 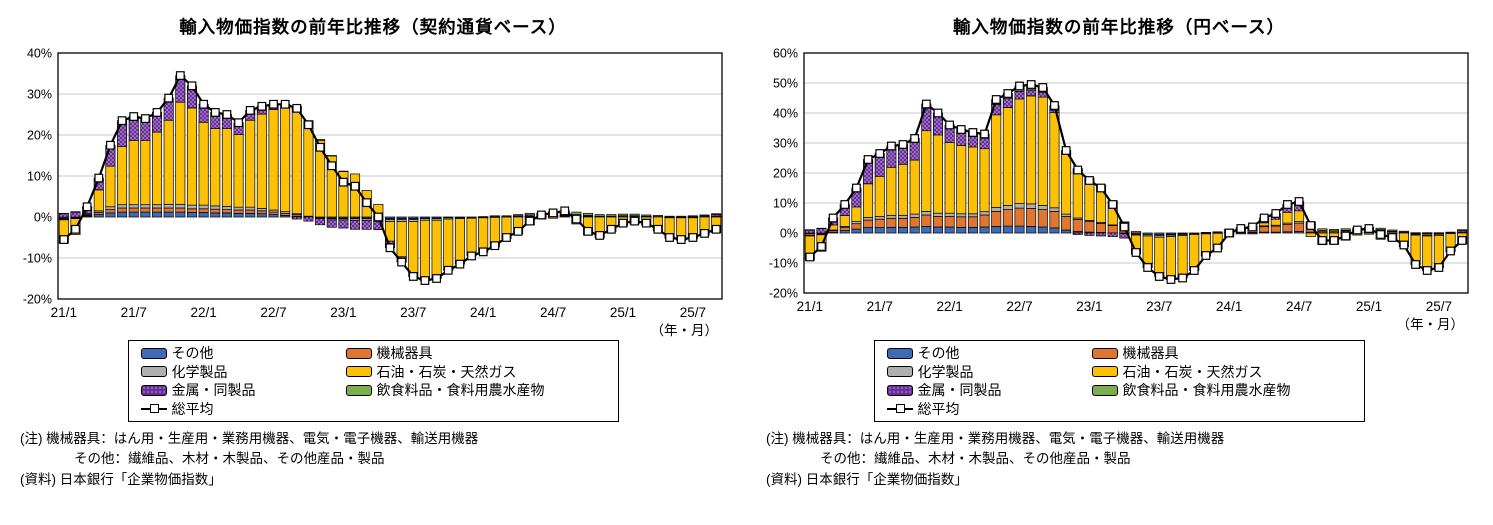 I want to click on x-axis-labels: 21/1 21/7 22/1 22/7 23/1 23/7 24/1 24/7 25/1 25/7, so click(x=1124, y=306).